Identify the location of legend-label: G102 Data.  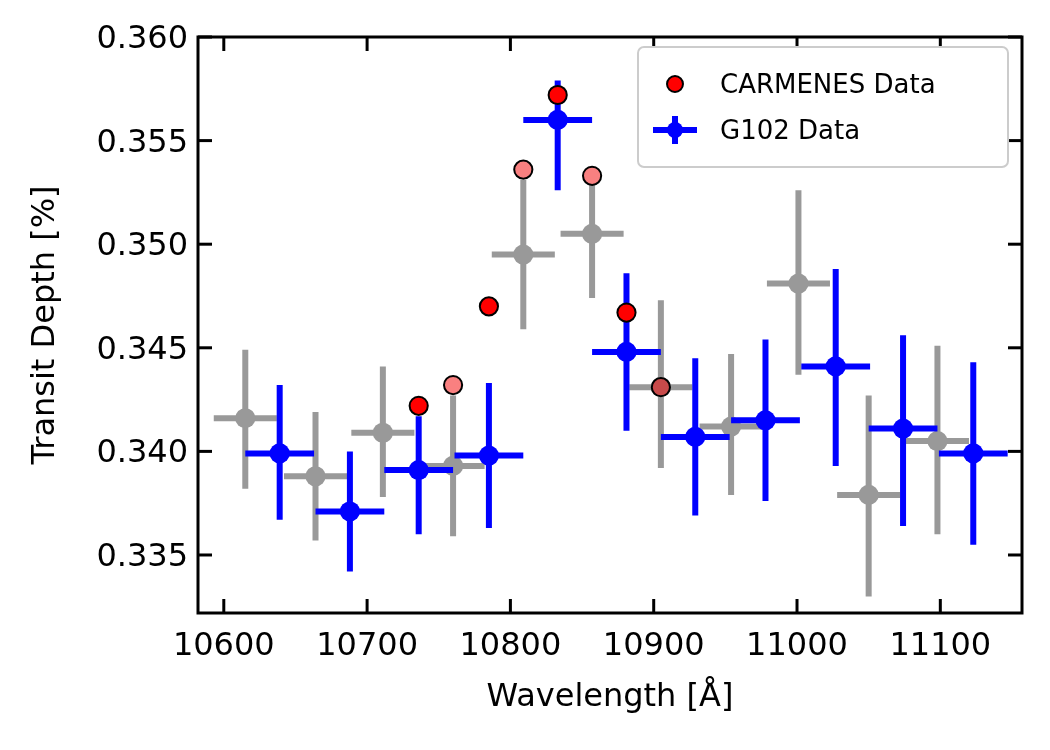
(790, 130).